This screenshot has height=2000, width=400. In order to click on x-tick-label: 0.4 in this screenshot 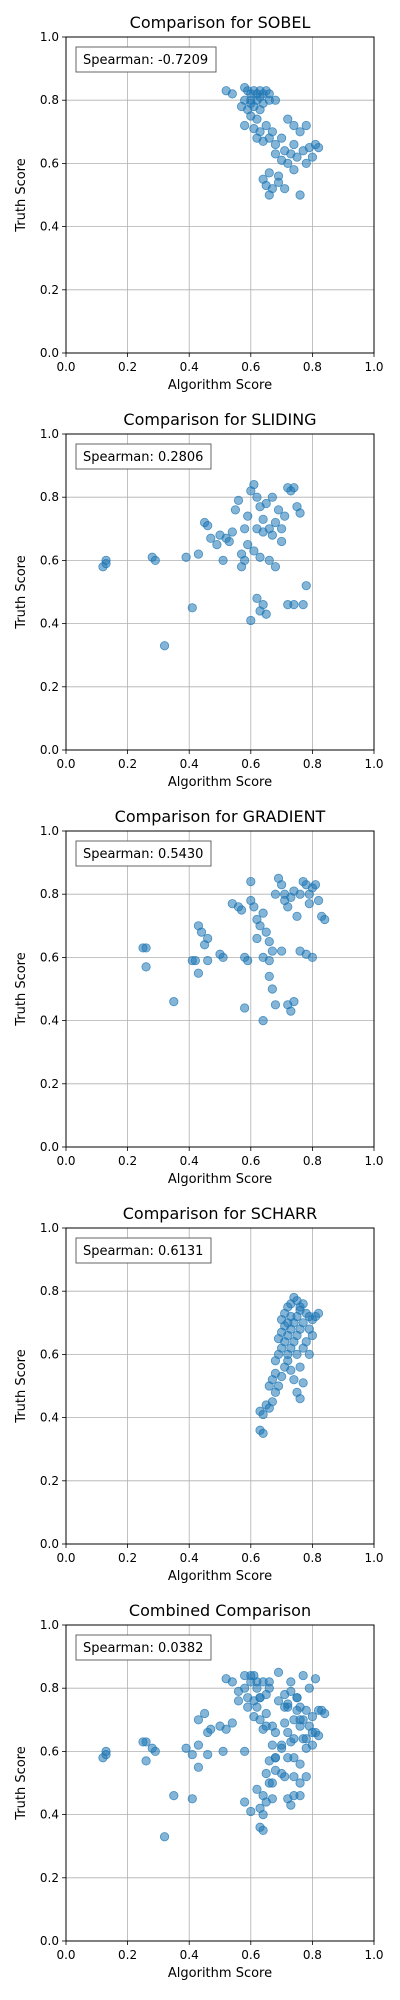, I will do `click(189, 1558)`.